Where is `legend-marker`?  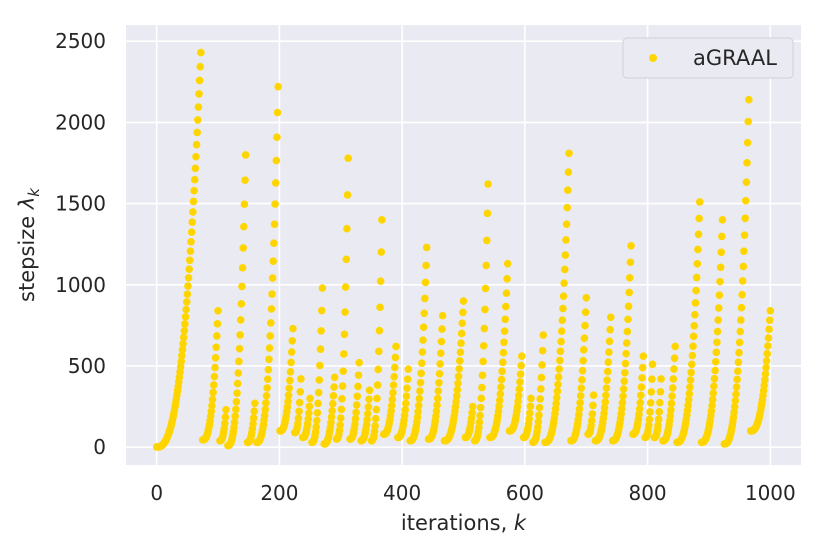
legend-marker is located at coordinates (653, 58).